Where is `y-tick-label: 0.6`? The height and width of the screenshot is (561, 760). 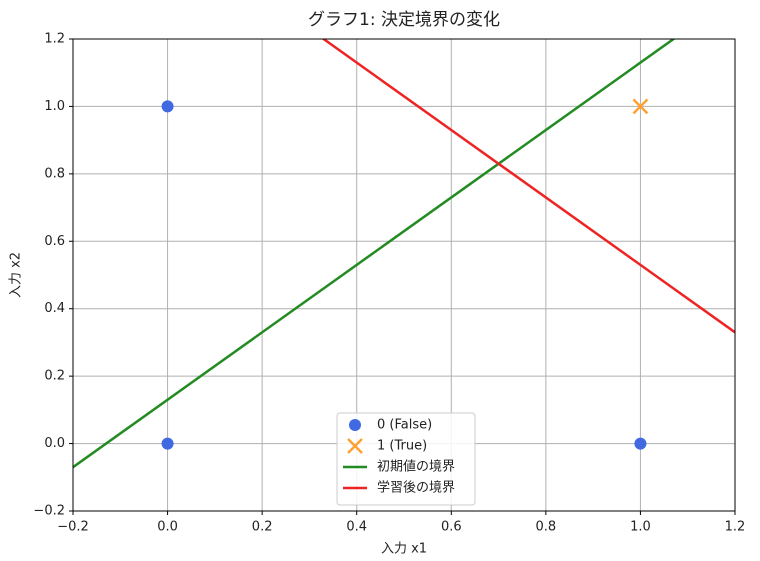 y-tick-label: 0.6 is located at coordinates (54, 241).